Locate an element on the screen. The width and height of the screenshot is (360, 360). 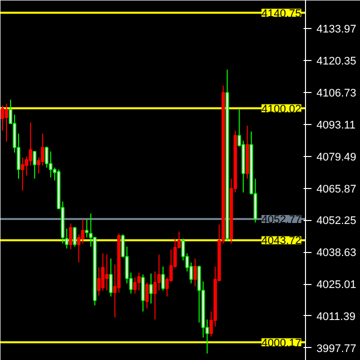
y-tick-label: 4106.73 is located at coordinates (336, 94).